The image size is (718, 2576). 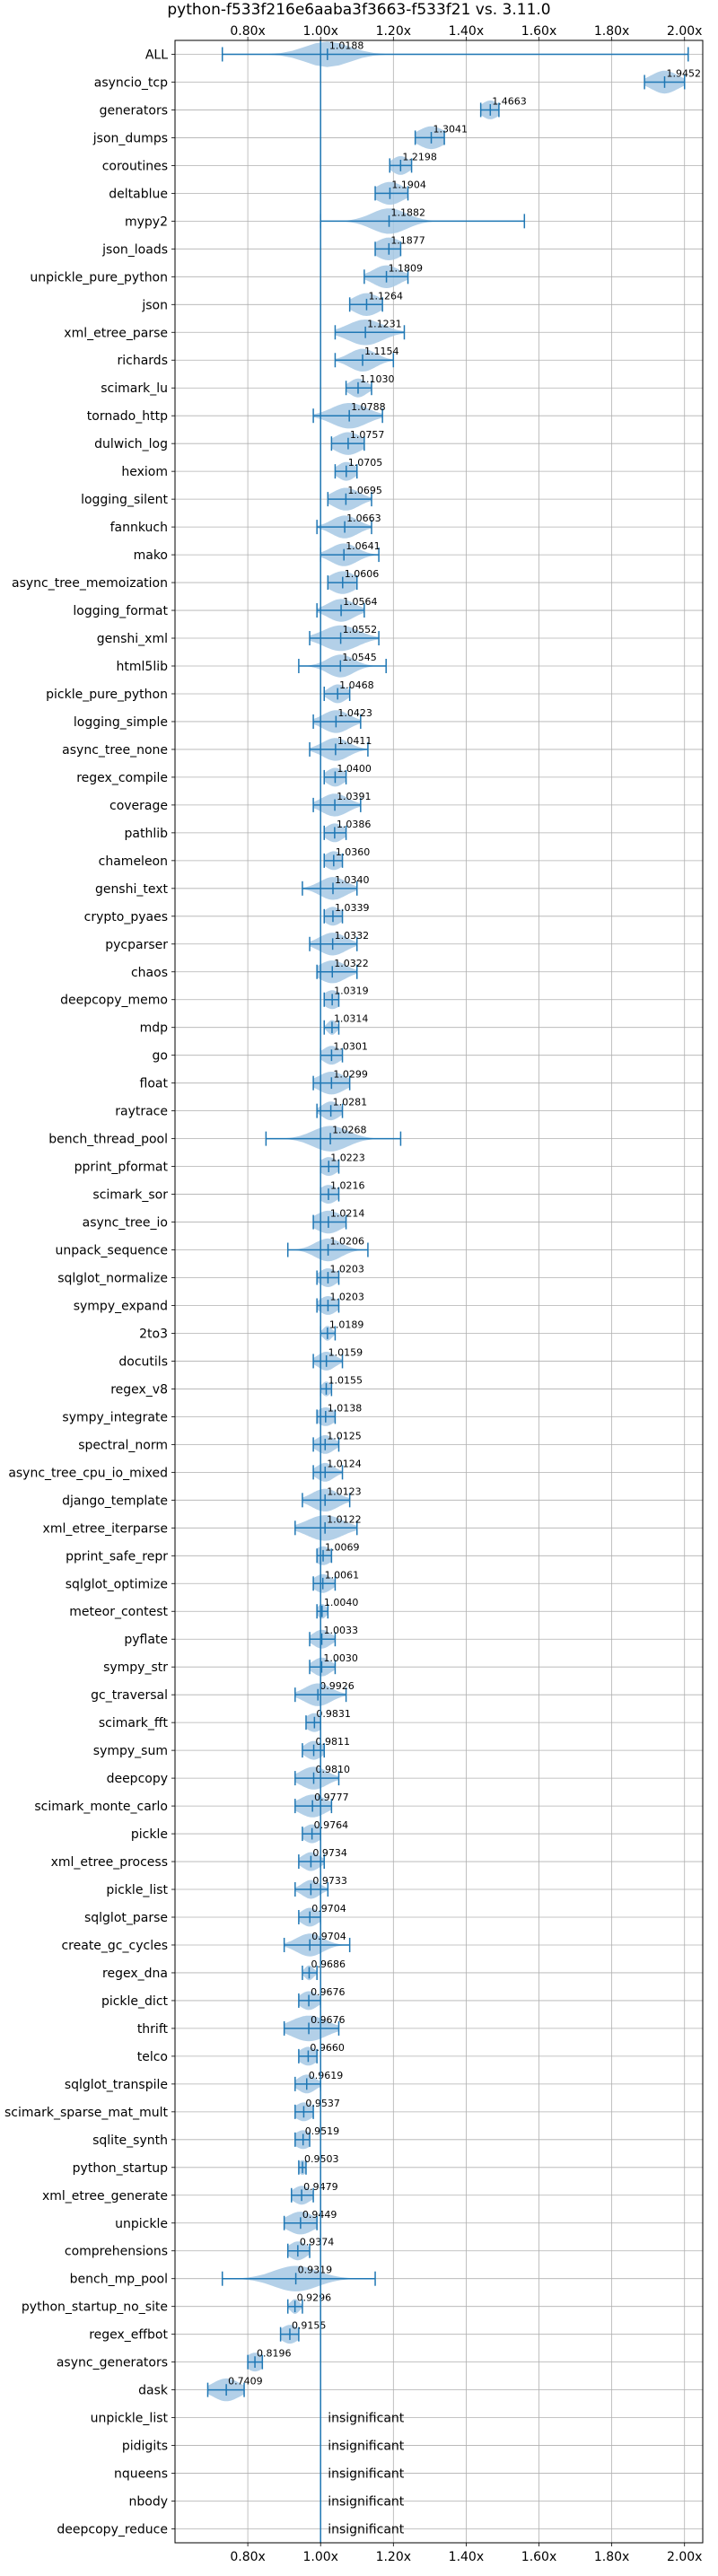 What do you see at coordinates (345, 1352) in the screenshot?
I see `mean-value-label: 1.0159` at bounding box center [345, 1352].